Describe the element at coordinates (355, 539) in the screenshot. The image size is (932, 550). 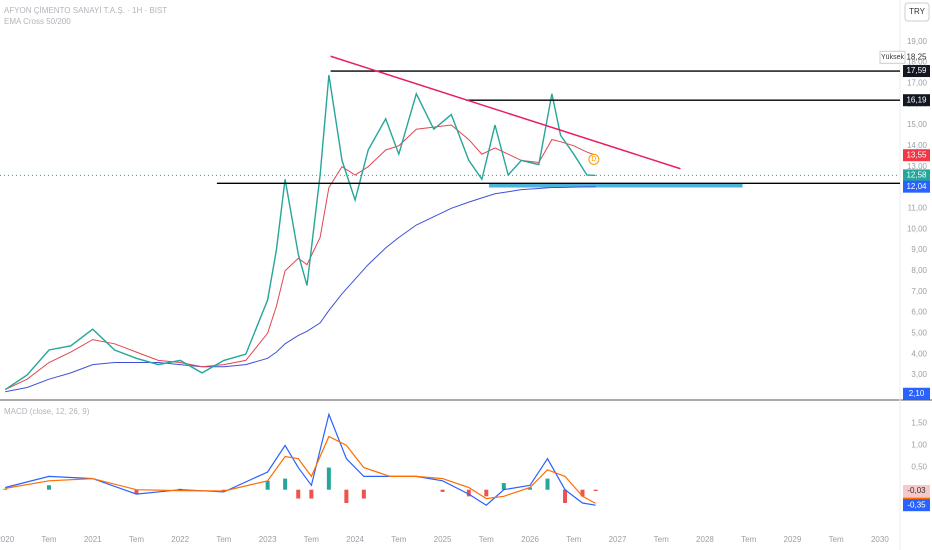
I see `x-tick-label: 2024` at that location.